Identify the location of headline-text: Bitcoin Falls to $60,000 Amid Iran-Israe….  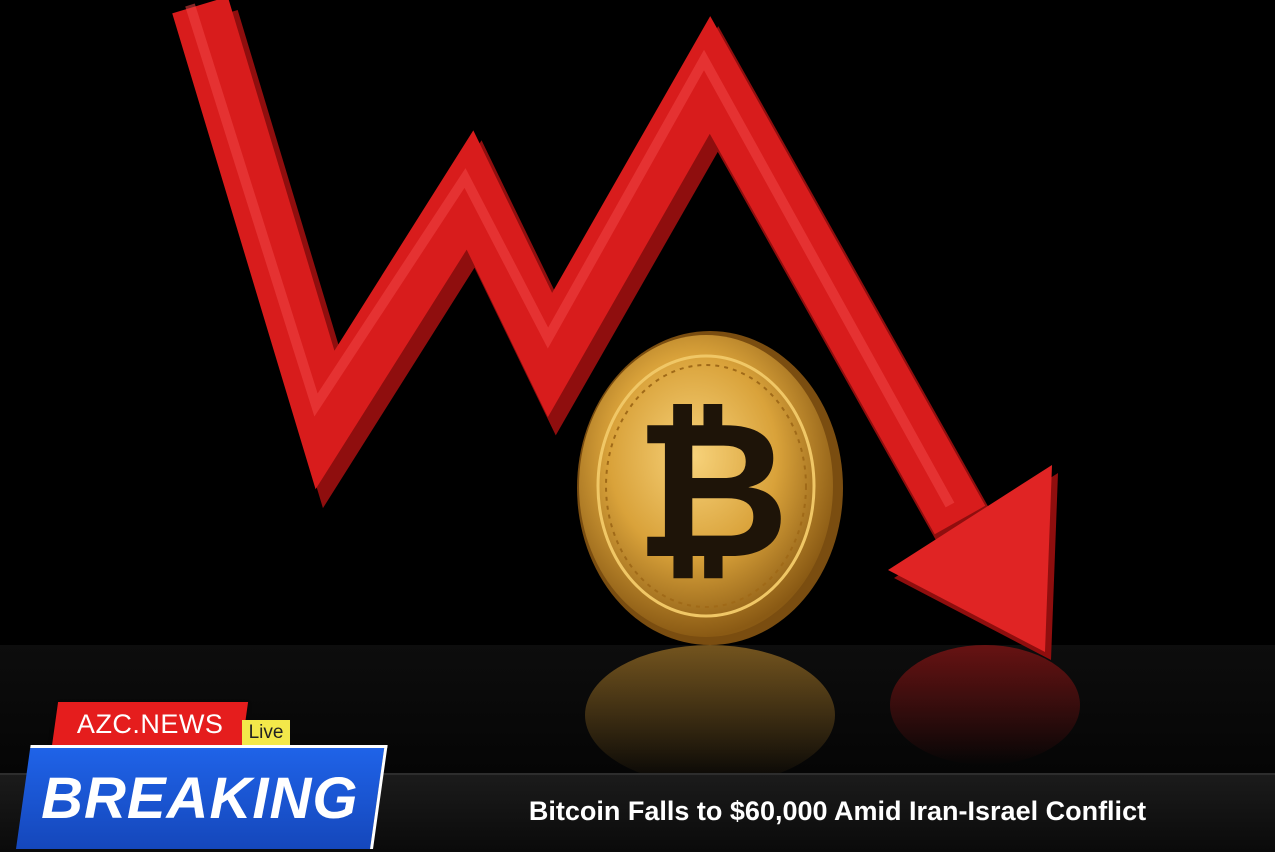
(837, 811).